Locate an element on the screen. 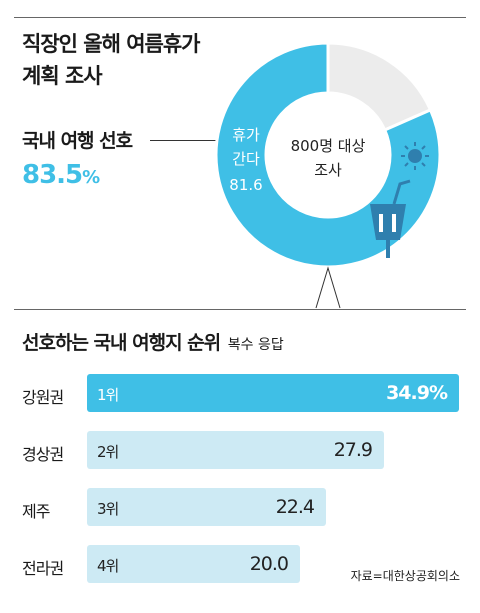  source-note: 자료=대한상공회의소 is located at coordinates (405, 576).